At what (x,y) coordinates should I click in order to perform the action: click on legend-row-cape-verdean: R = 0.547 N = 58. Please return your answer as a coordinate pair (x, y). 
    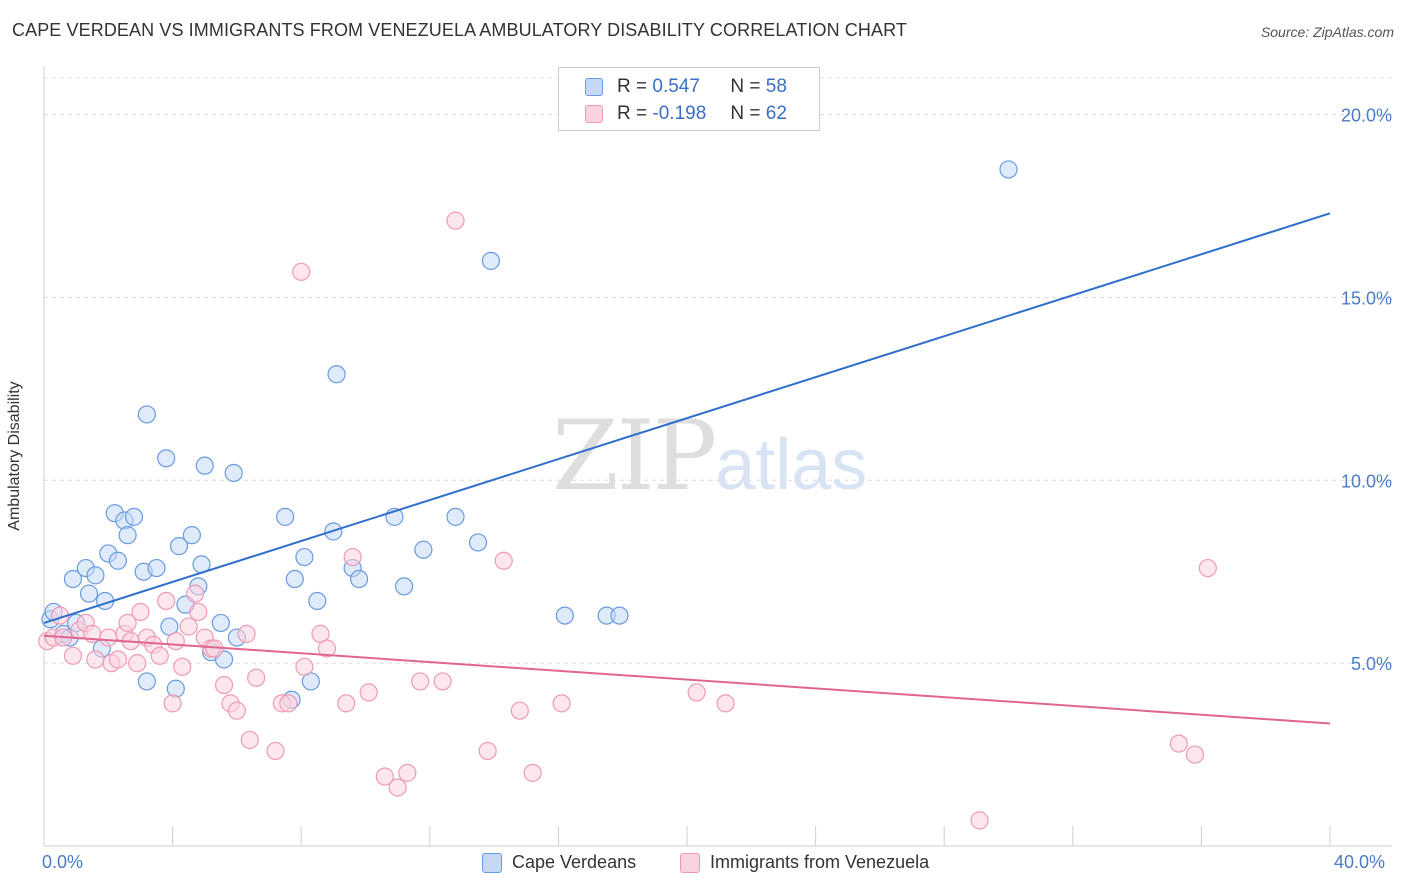
    Looking at the image, I should click on (686, 87).